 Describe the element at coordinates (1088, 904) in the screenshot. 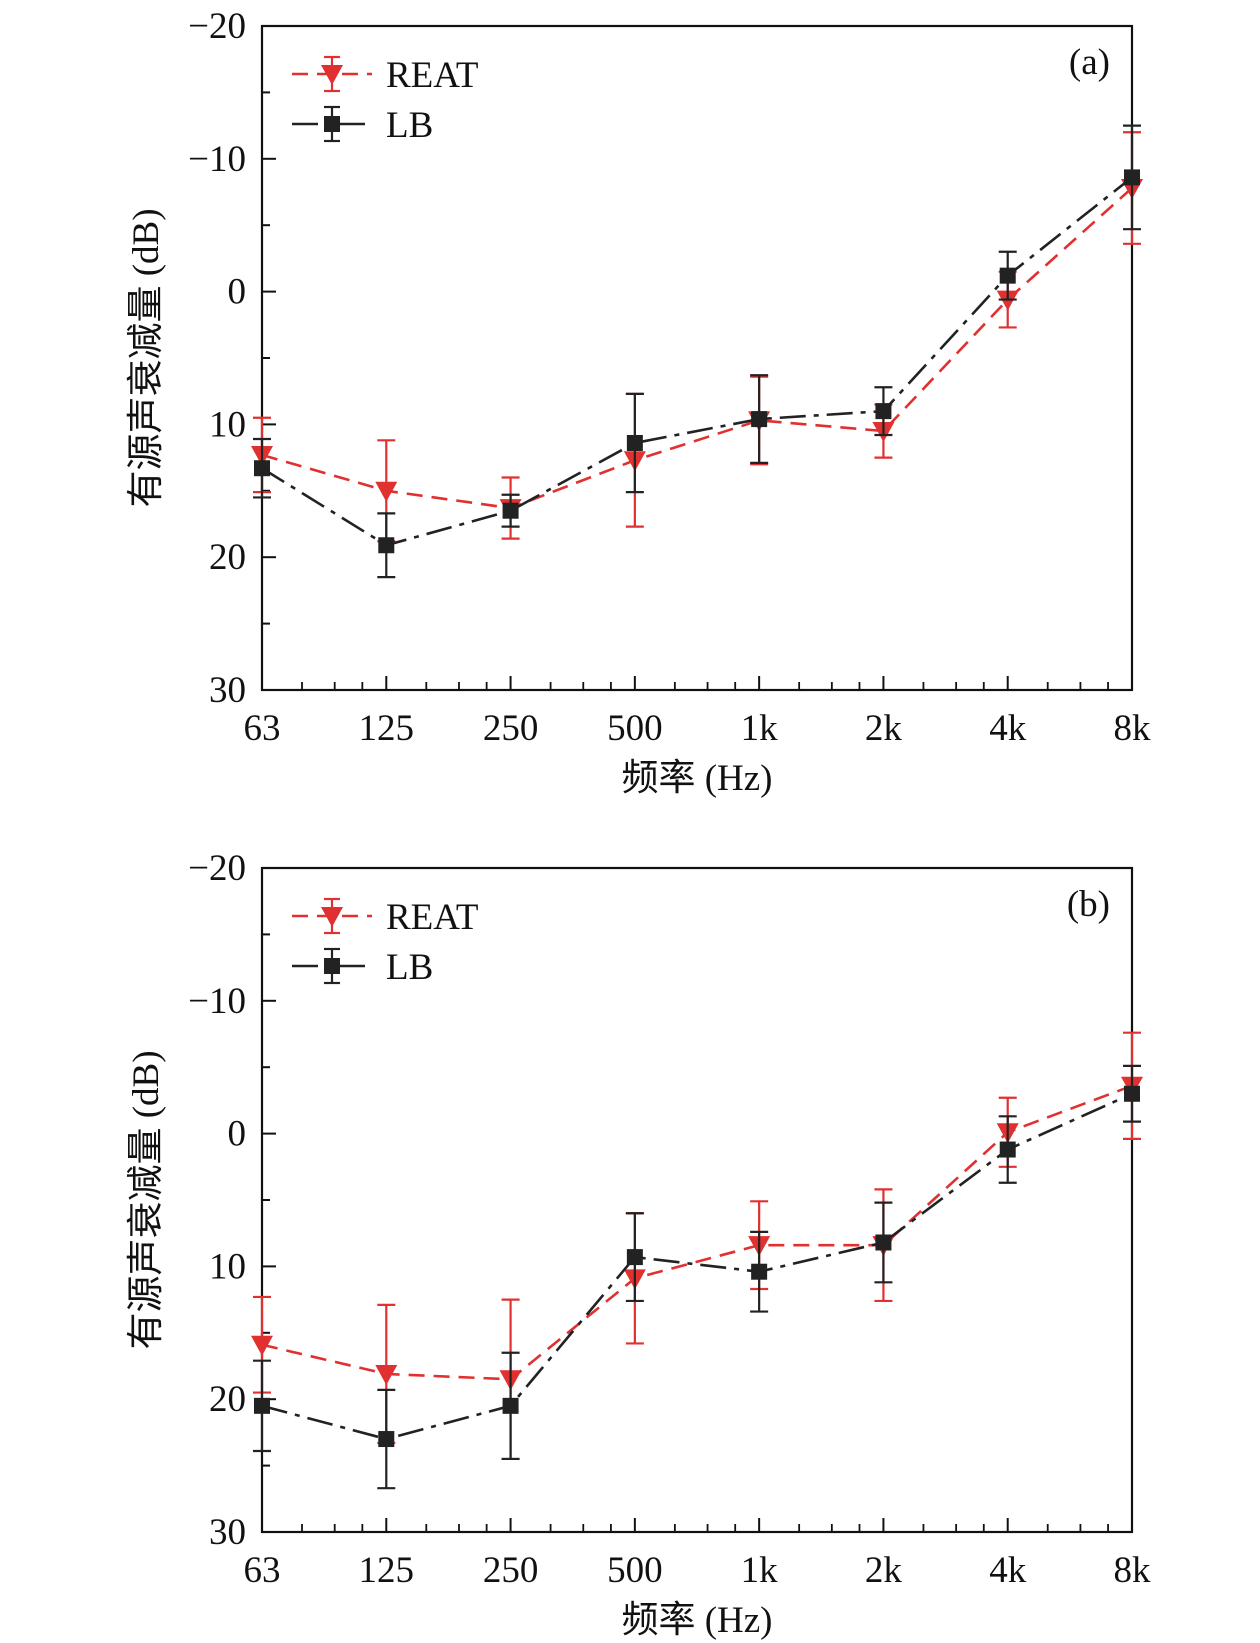

I see `panel-label: (b)` at that location.